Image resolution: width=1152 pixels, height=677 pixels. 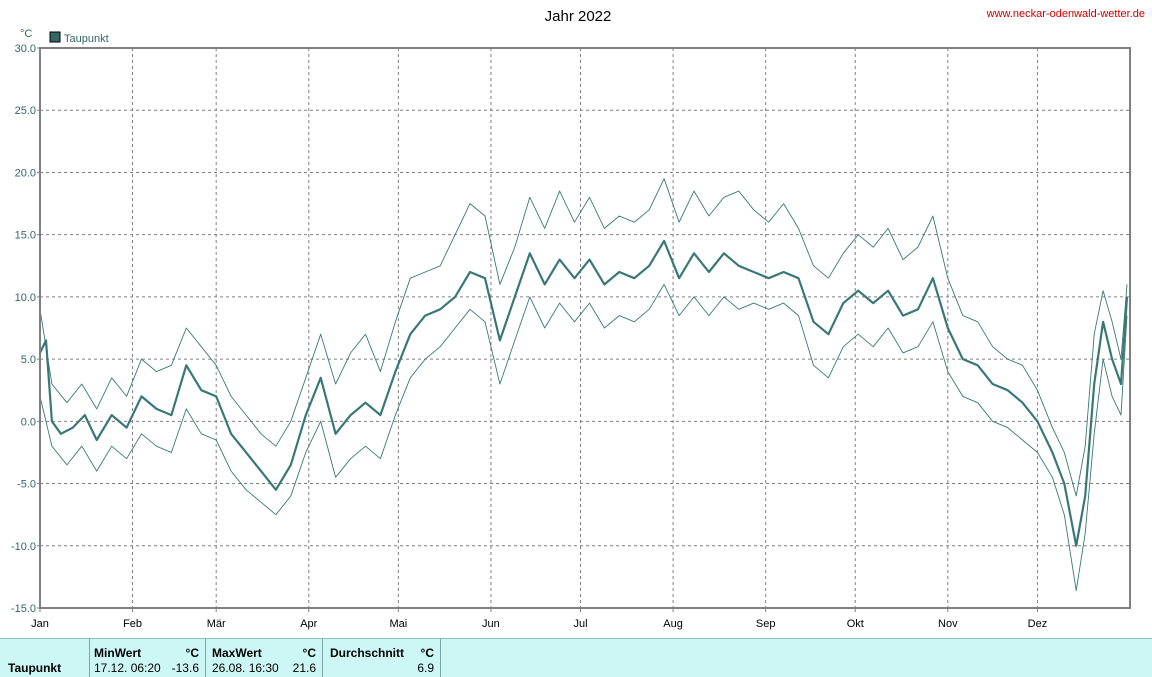 What do you see at coordinates (40, 624) in the screenshot?
I see `x-tick-label: Jan` at bounding box center [40, 624].